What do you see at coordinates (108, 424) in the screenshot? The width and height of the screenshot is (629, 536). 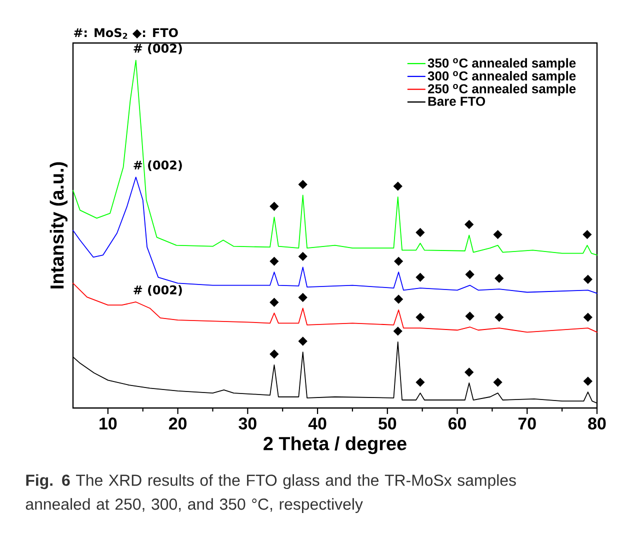 I see `x-tick-label: 10` at bounding box center [108, 424].